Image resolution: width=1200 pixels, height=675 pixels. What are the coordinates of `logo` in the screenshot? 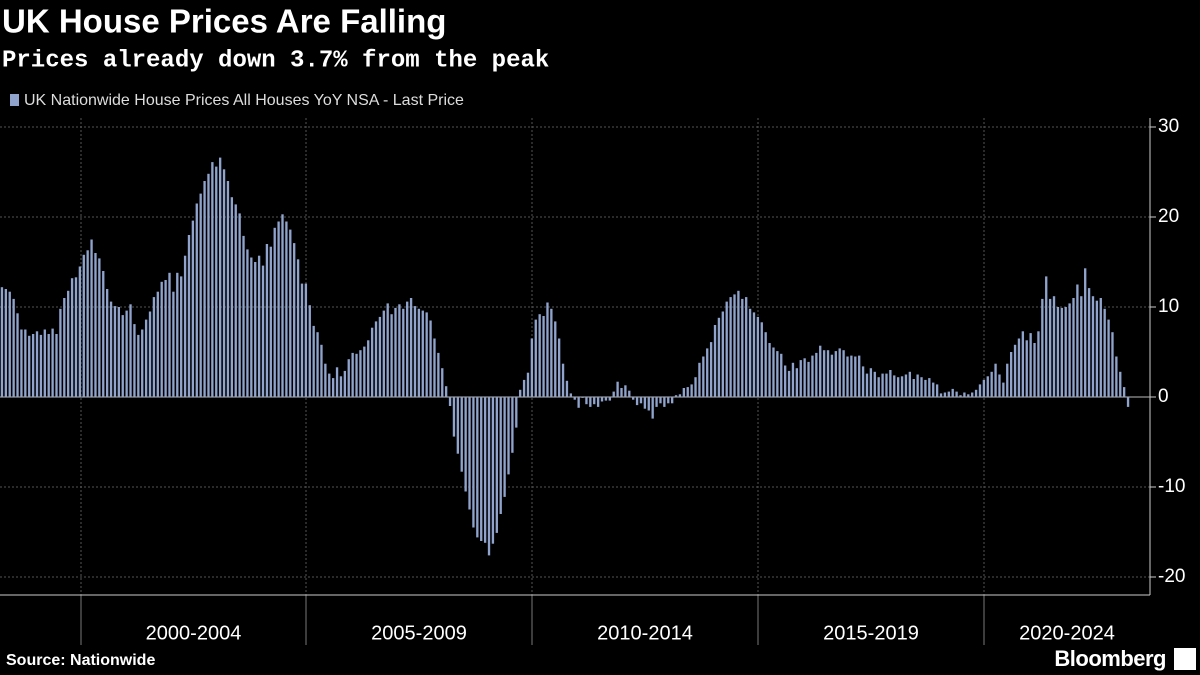 It's located at (1185, 659).